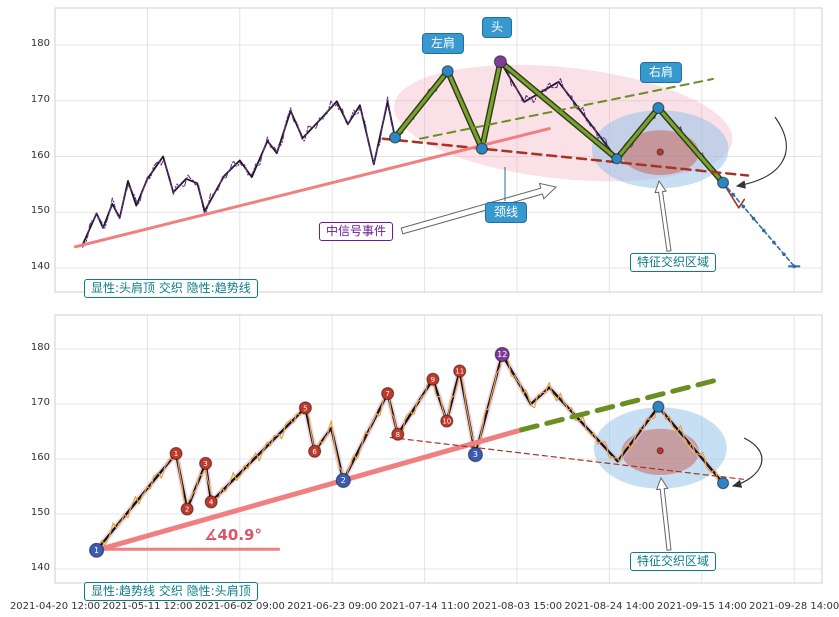  I want to click on top-neckline, so click(565, 157).